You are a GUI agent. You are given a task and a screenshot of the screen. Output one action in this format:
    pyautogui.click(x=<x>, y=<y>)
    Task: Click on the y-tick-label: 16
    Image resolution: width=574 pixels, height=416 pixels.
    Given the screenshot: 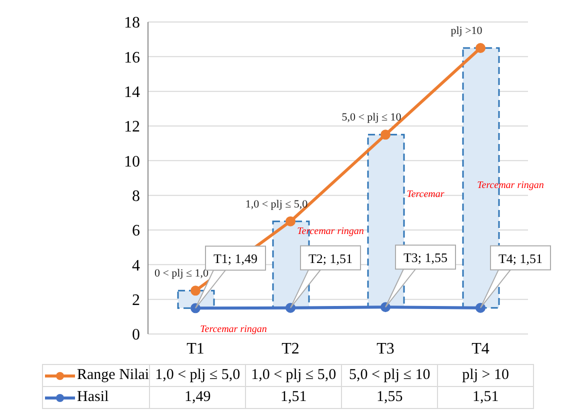 What is the action you would take?
    pyautogui.click(x=132, y=57)
    